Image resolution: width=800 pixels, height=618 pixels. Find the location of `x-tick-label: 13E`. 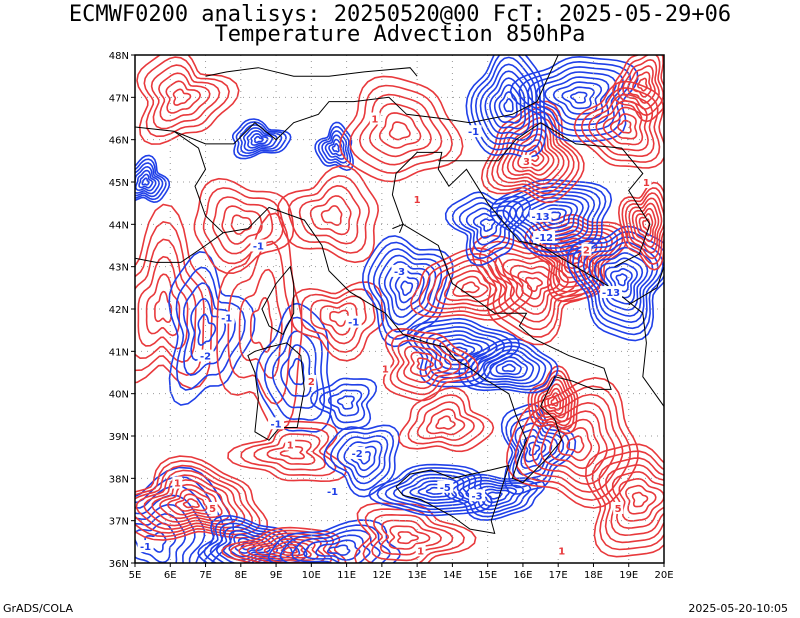

x-tick-label: 13E is located at coordinates (417, 575).